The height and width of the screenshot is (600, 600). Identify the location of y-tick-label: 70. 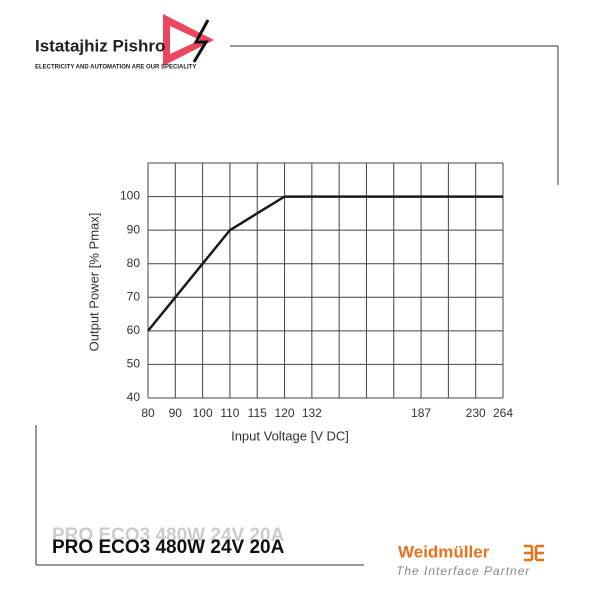
(134, 296).